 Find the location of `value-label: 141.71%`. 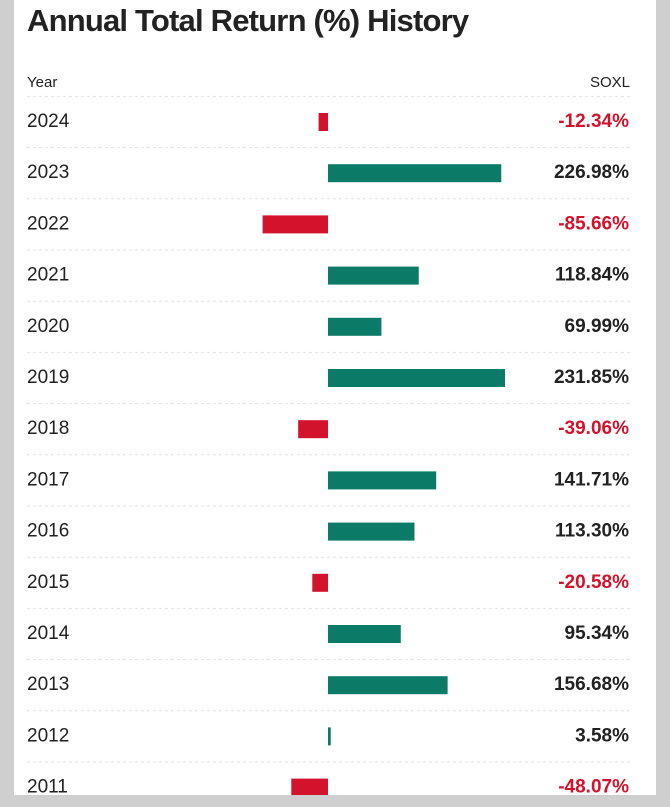

value-label: 141.71% is located at coordinates (591, 479).